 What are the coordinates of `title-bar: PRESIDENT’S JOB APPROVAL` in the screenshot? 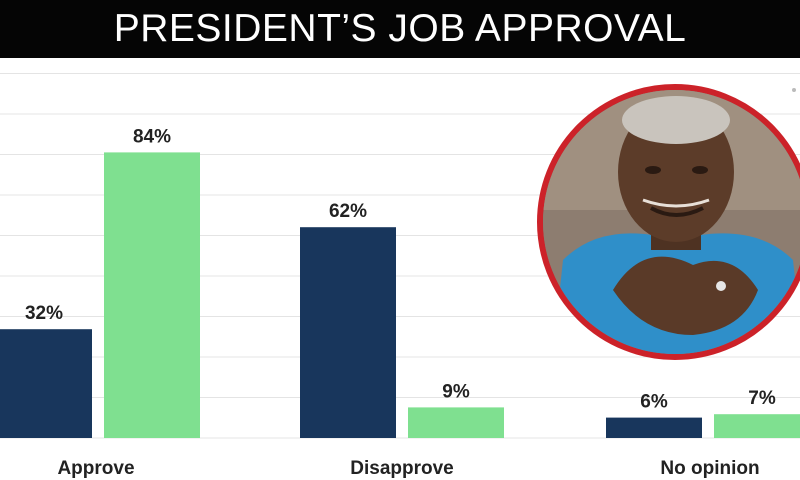 It's located at (400, 29).